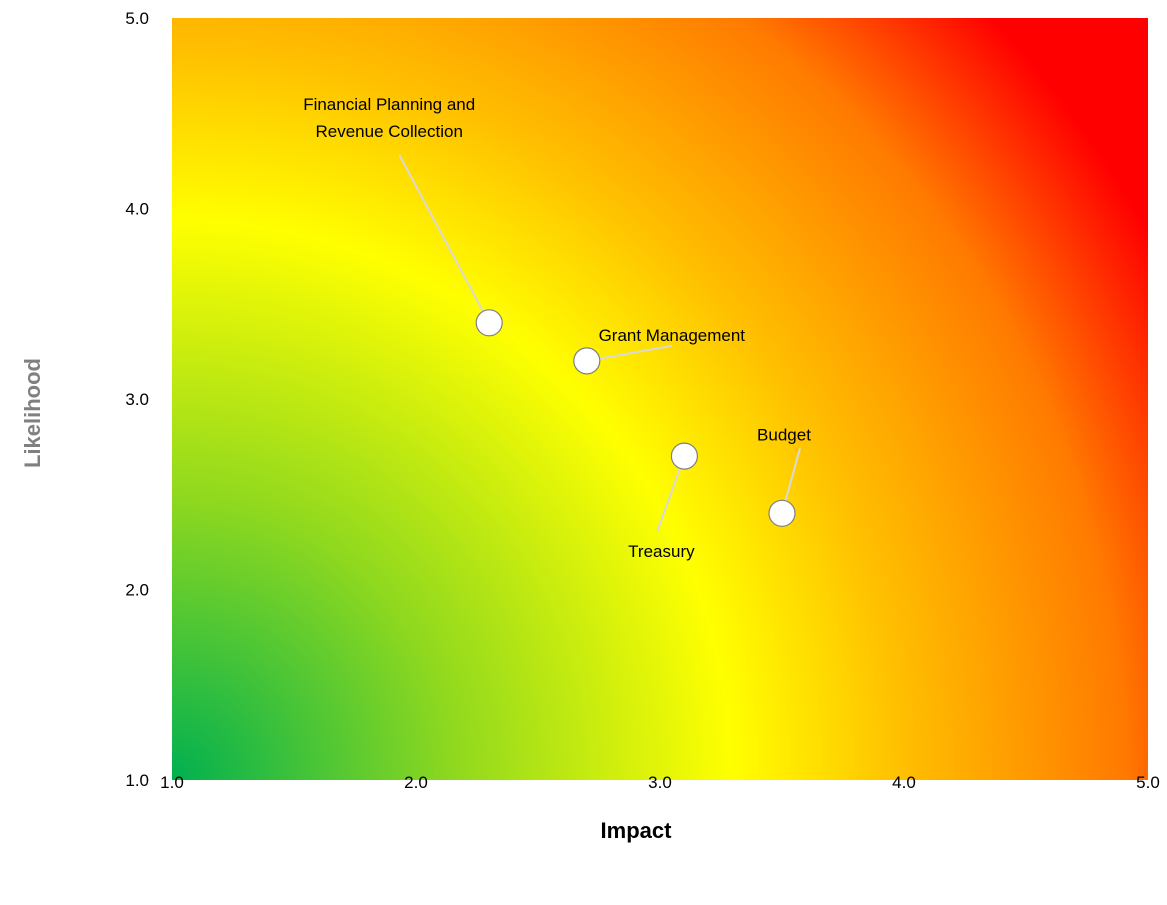 The image size is (1167, 905). What do you see at coordinates (137, 209) in the screenshot?
I see `y-tick-label: 4.0` at bounding box center [137, 209].